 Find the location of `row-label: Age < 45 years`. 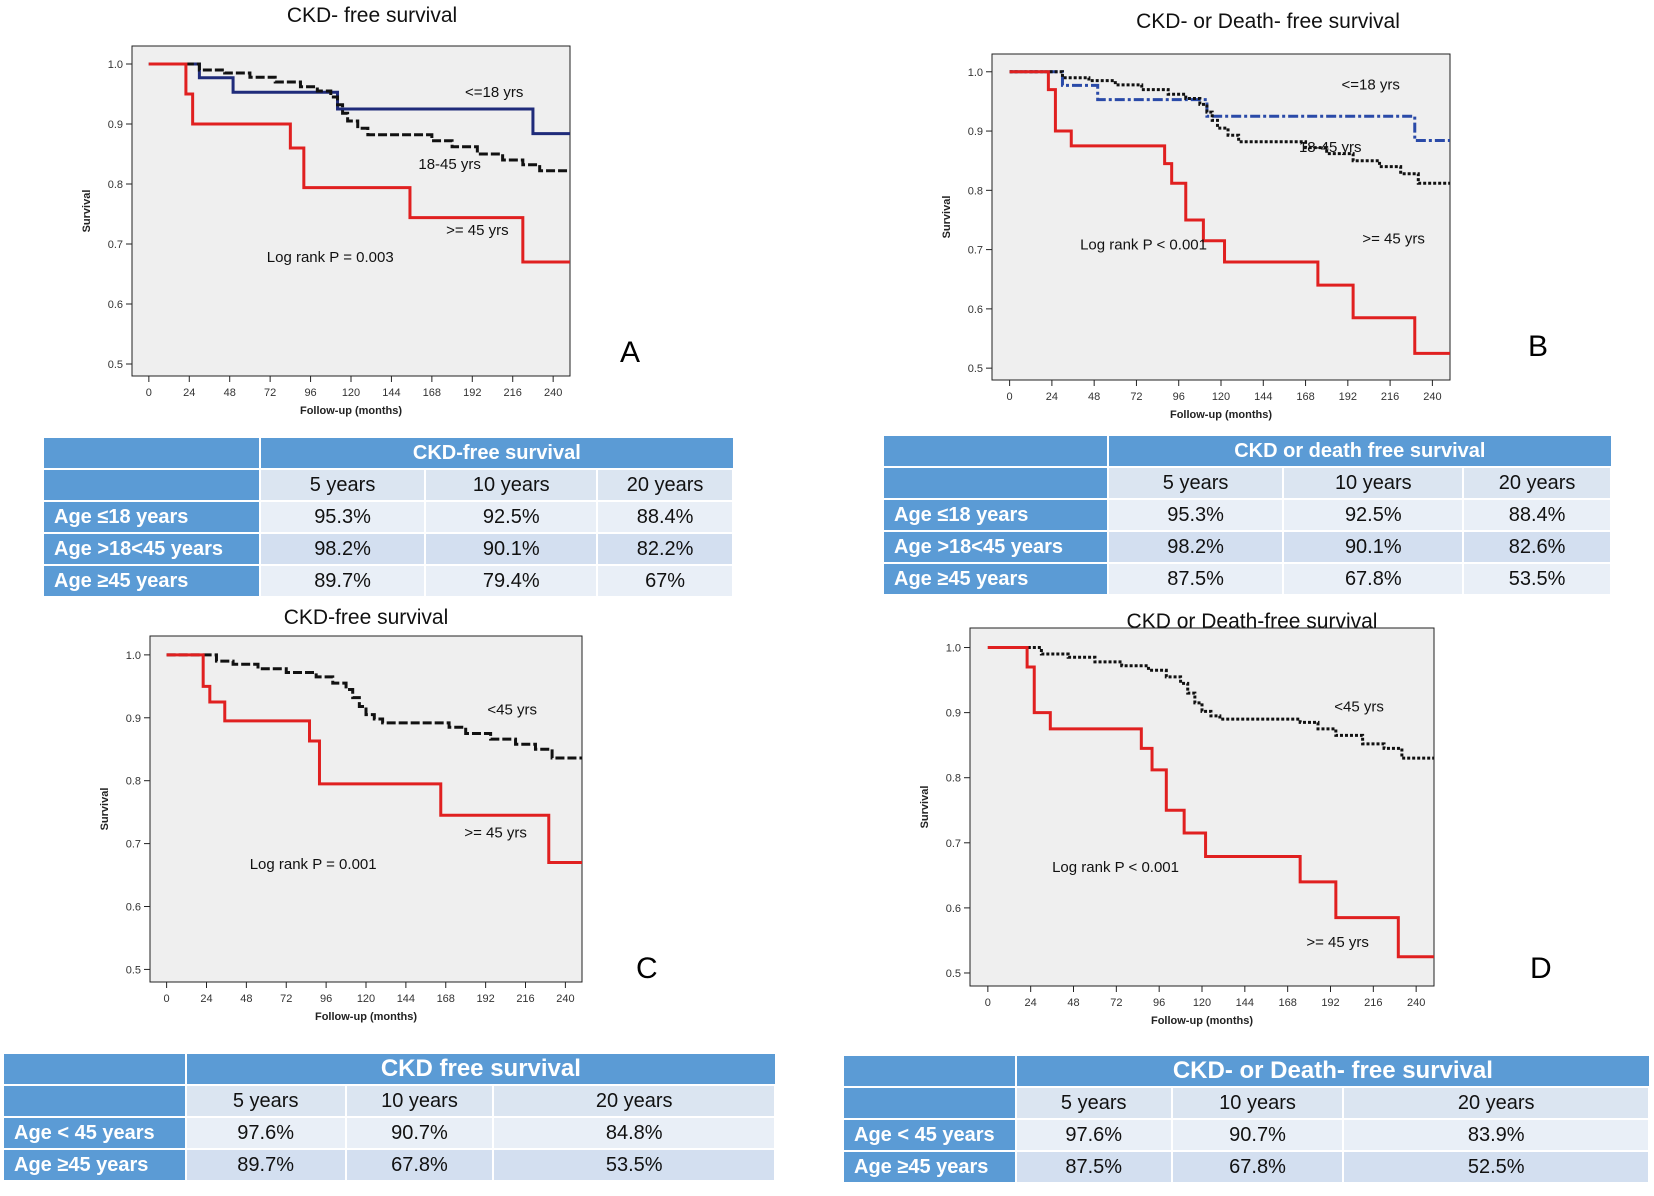

row-label: Age < 45 years is located at coordinates (930, 1135).